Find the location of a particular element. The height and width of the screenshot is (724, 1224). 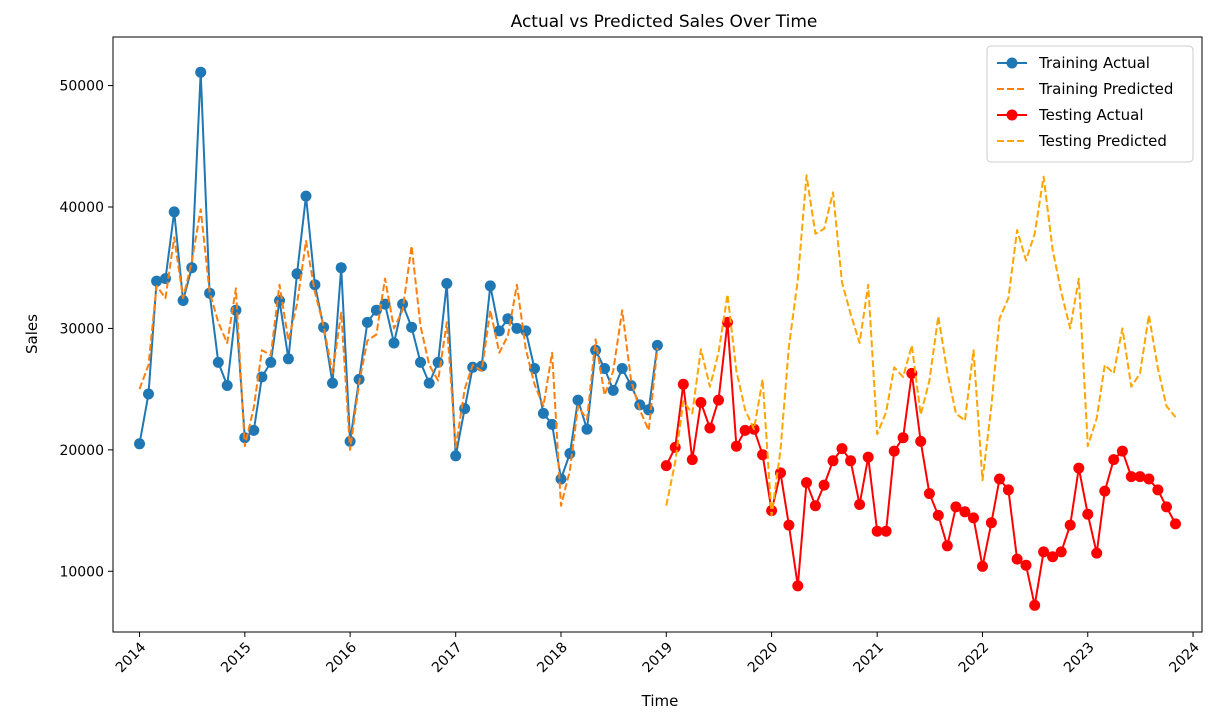

legend-label: Testing Actual is located at coordinates (1091, 115).